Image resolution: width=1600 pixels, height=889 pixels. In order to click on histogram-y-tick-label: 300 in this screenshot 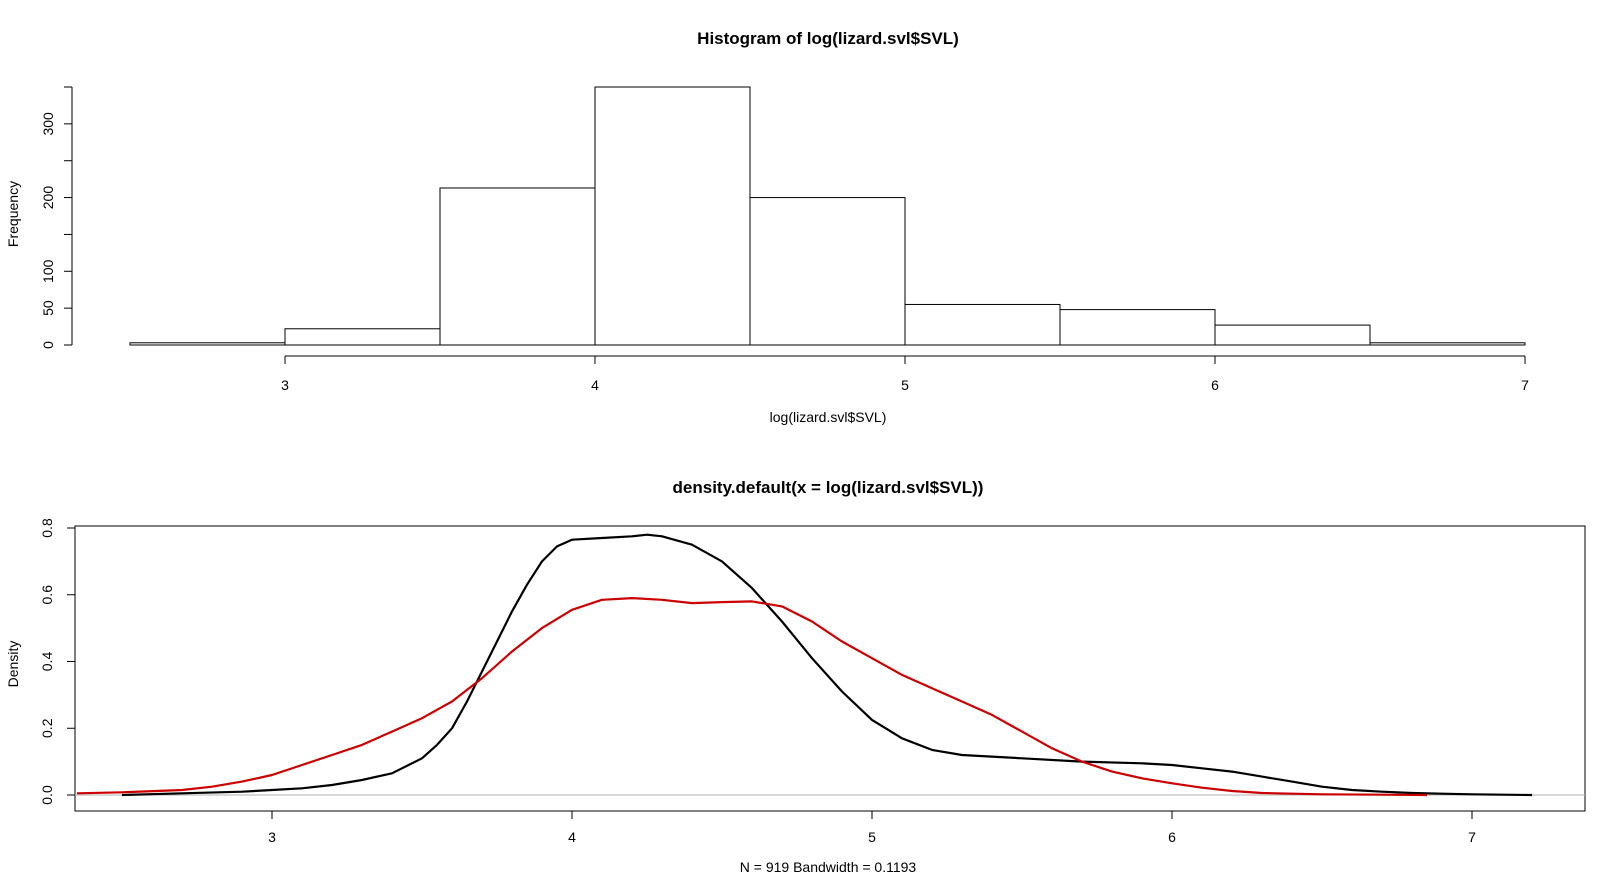, I will do `click(48, 124)`.